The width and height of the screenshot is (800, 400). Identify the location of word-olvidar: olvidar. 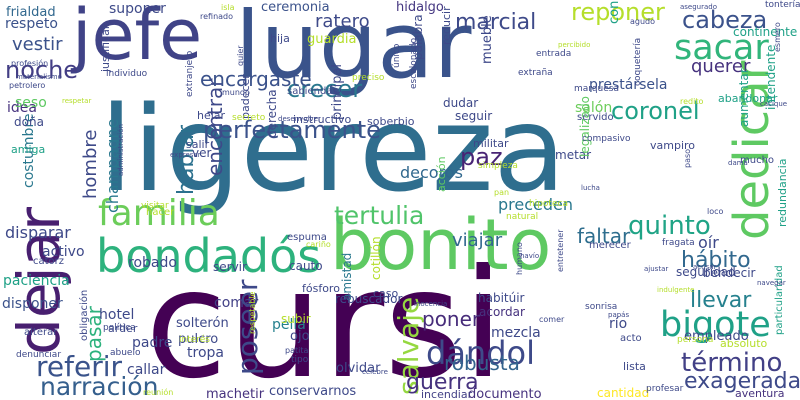
(358, 368).